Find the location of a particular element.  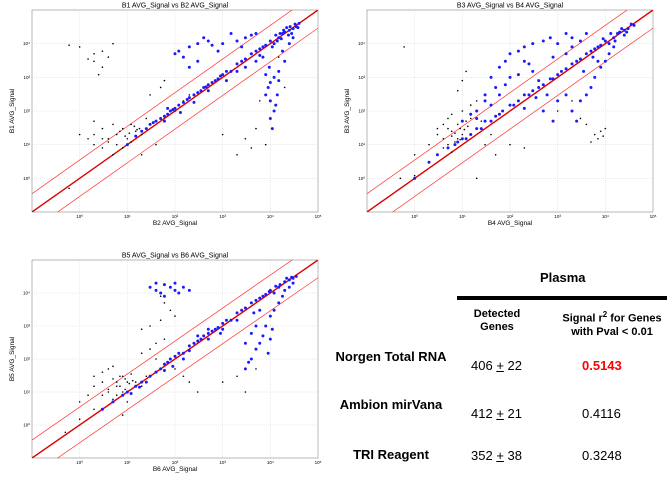

col-header-signal-r2: Signal r2 for Genes with Pval < 0.01 is located at coordinates (602, 323).